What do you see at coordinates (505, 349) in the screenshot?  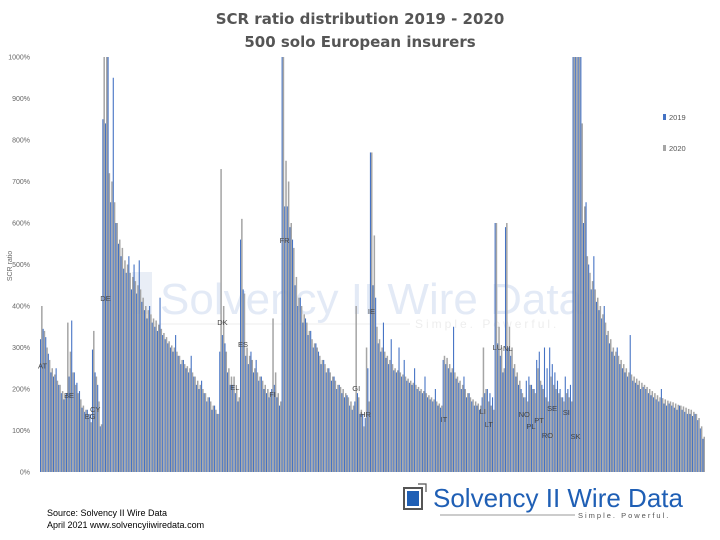 I see `bar-2019-NL` at bounding box center [505, 349].